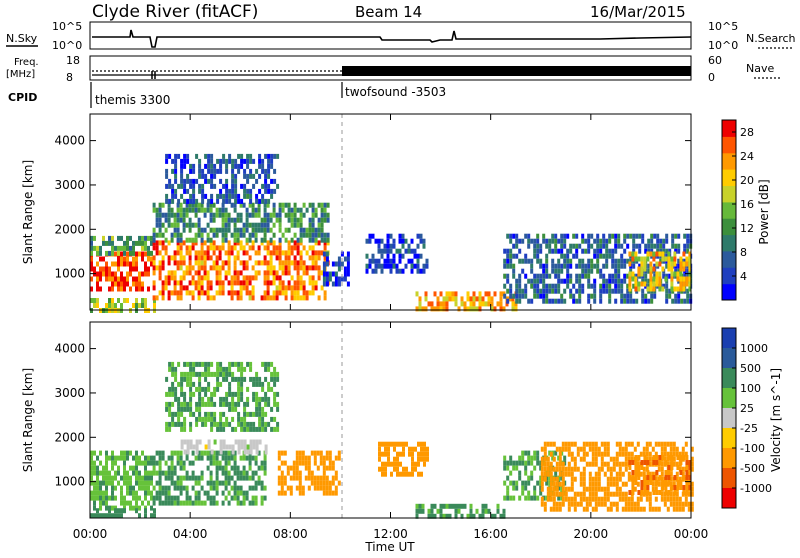 This screenshot has width=800, height=558. What do you see at coordinates (28, 420) in the screenshot?
I see `velocity-y-axis-label: Slant Range [km]` at bounding box center [28, 420].